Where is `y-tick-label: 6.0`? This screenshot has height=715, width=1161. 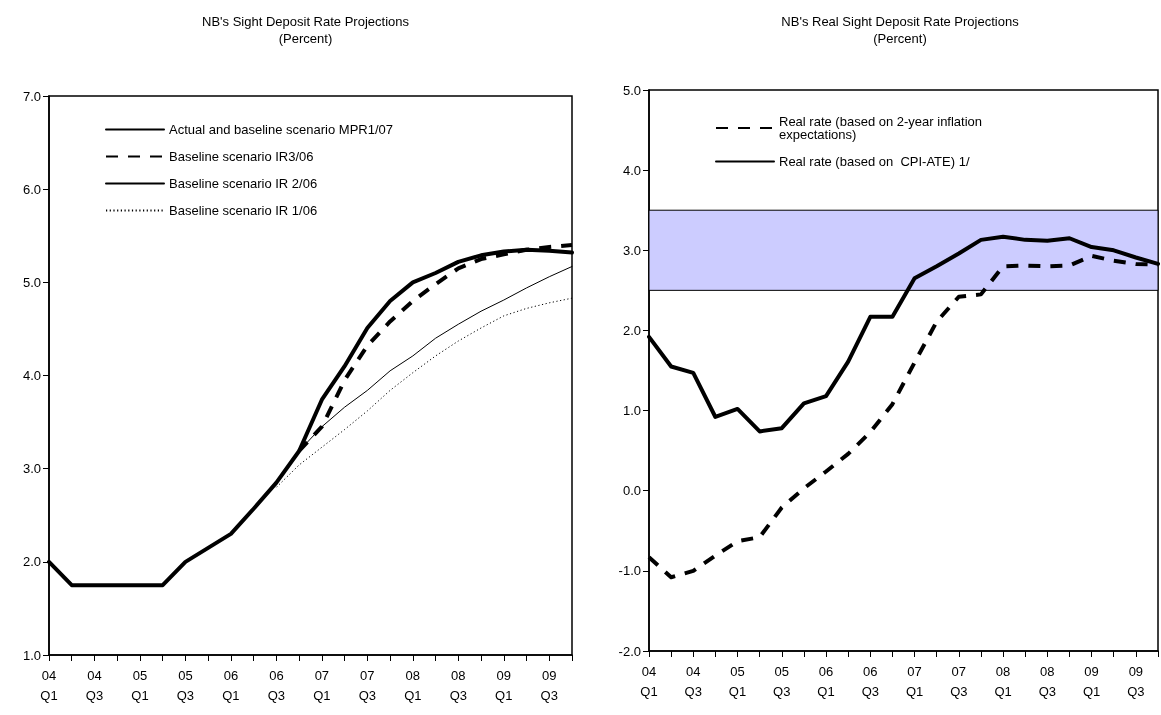
y-tick-label: 6.0 is located at coordinates (31, 189).